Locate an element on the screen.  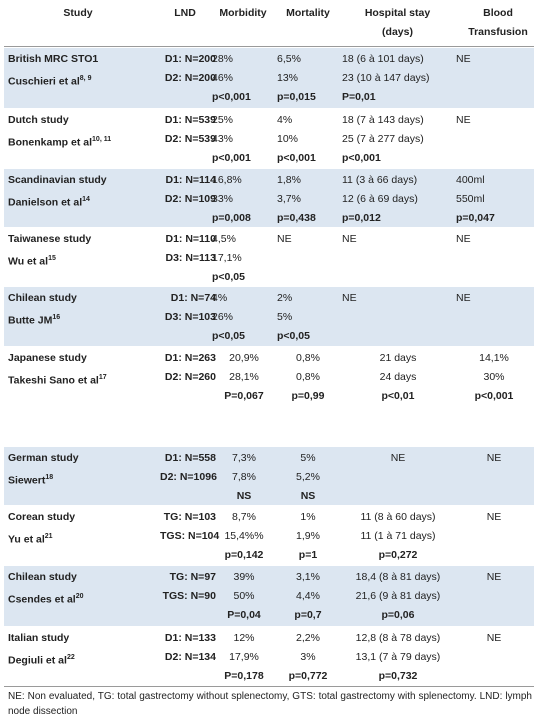
mortality-line: p=0,772 is located at coordinates (308, 676).